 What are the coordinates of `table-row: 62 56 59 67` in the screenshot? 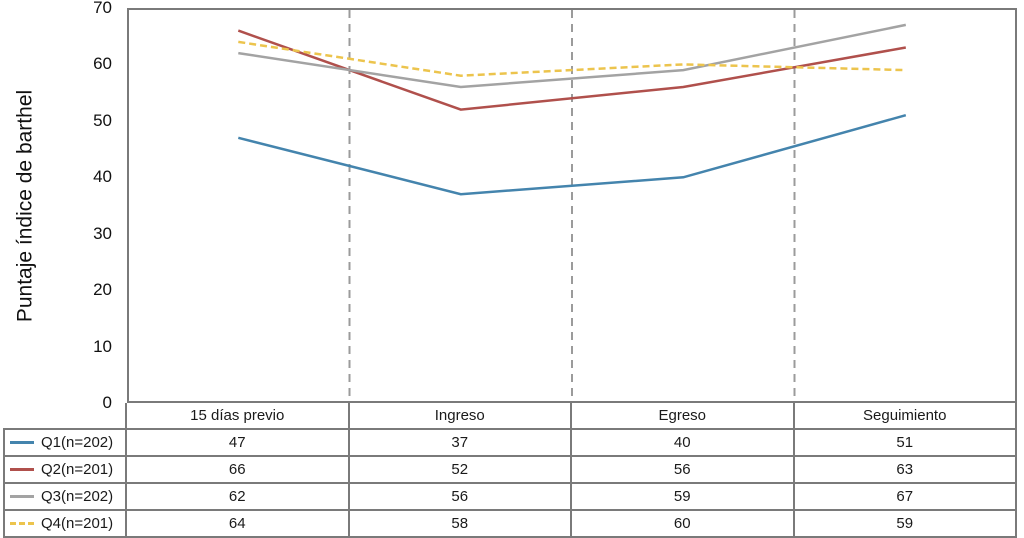 It's located at (572, 497).